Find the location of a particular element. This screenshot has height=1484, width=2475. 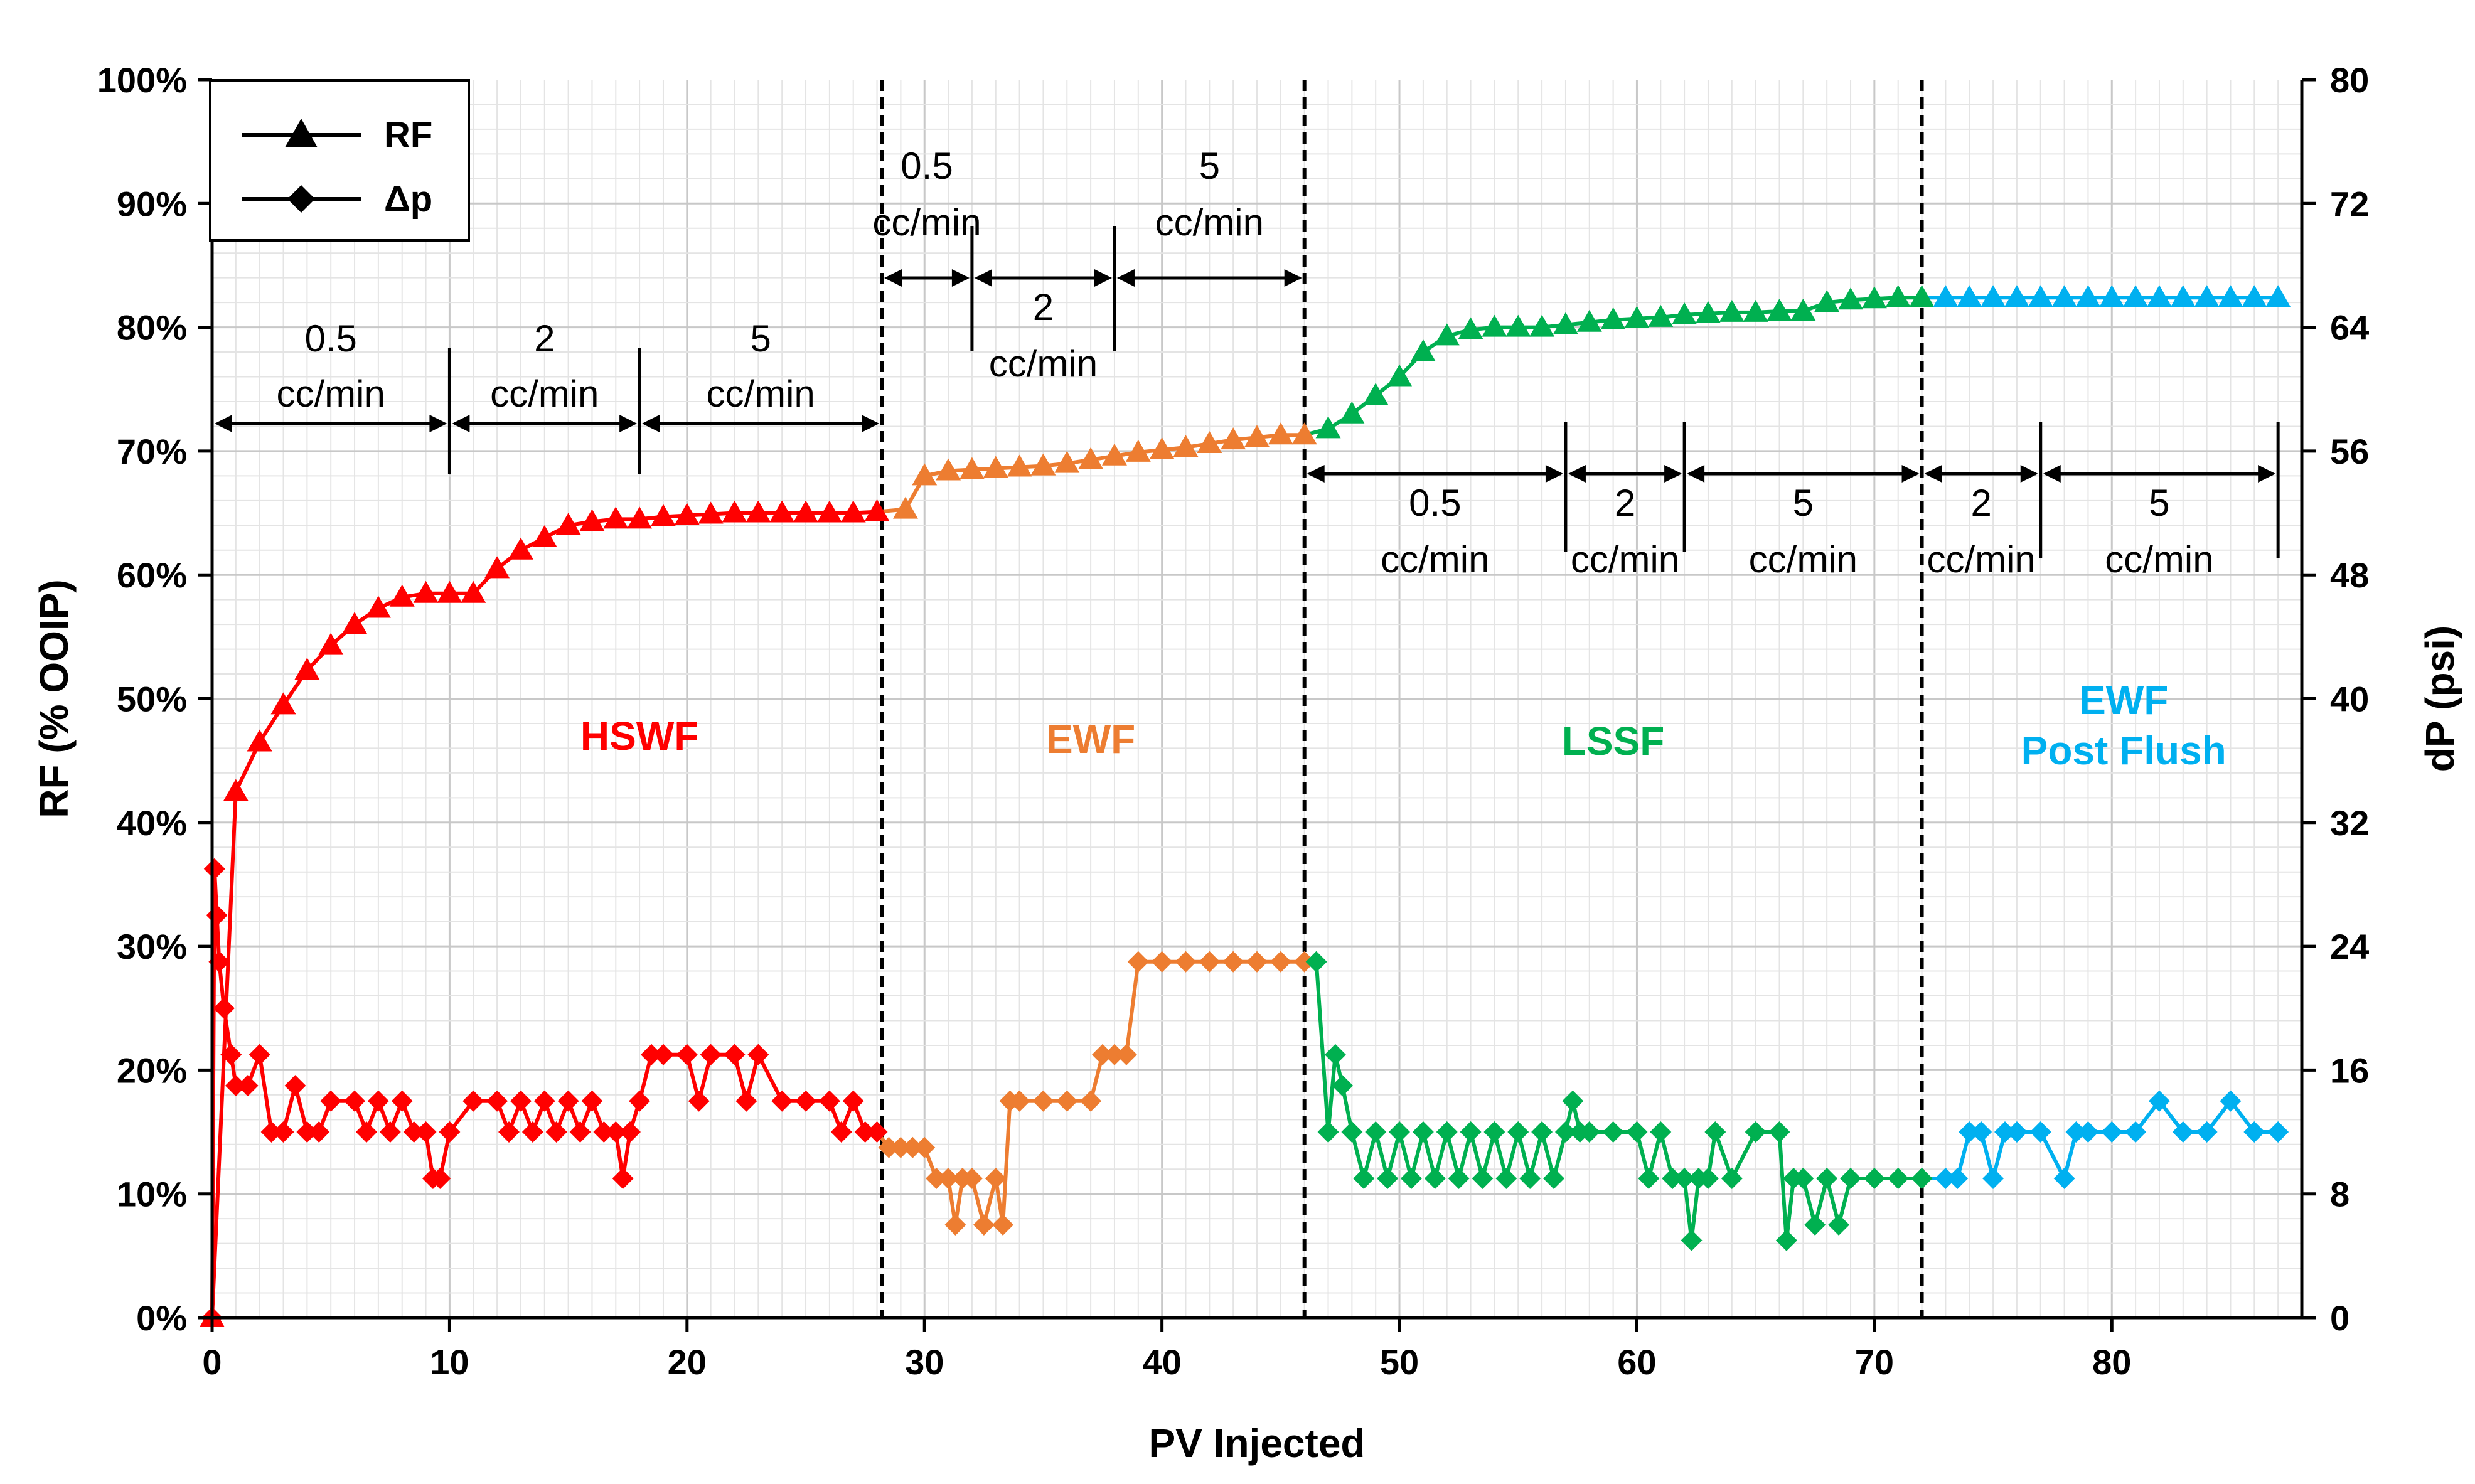

y-right-tick-label: 32 is located at coordinates (2349, 823).